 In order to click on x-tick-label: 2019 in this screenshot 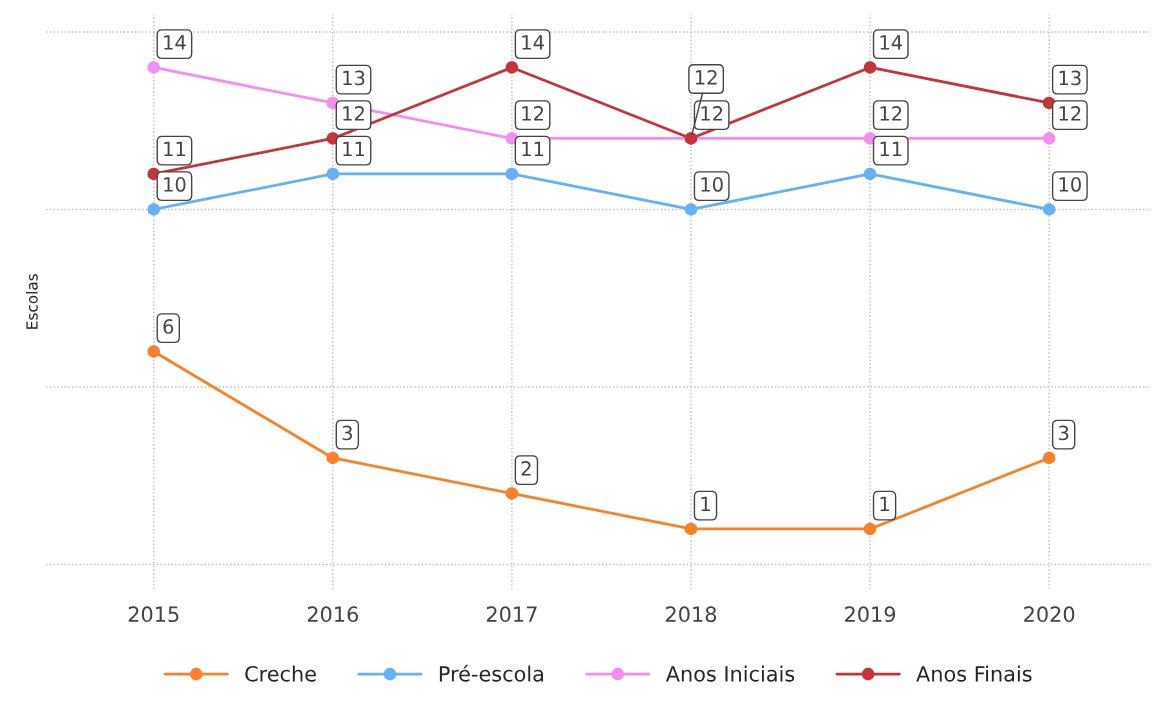, I will do `click(870, 614)`.